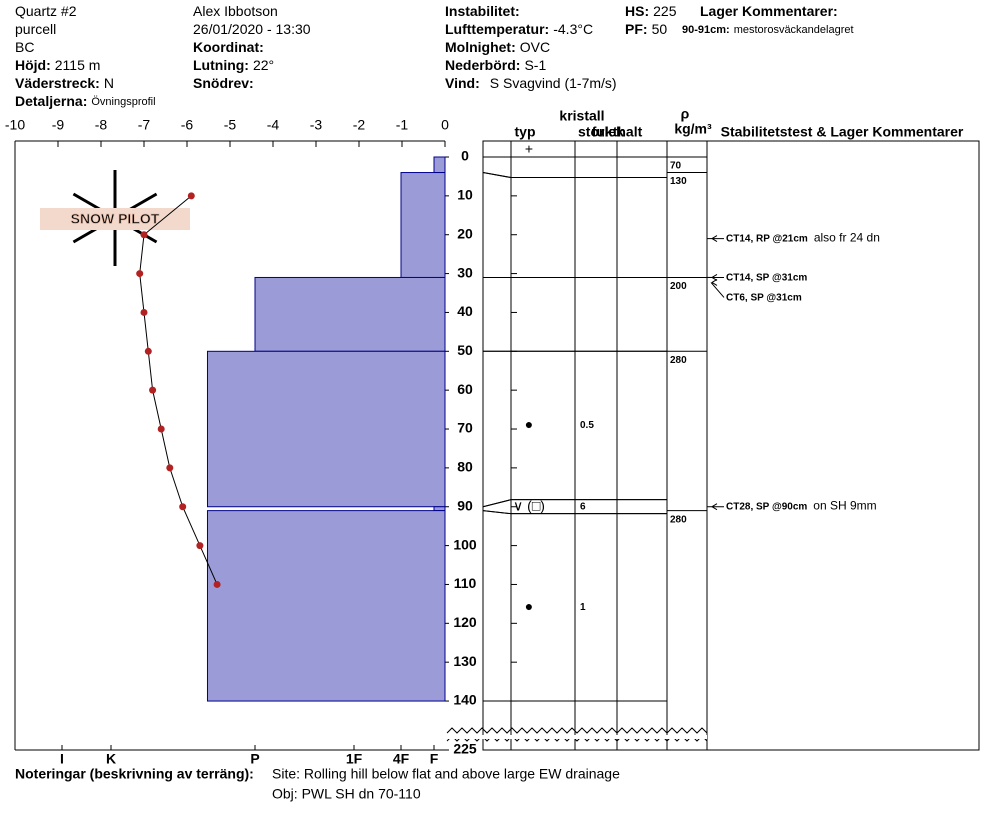 The height and width of the screenshot is (840, 994). Describe the element at coordinates (465, 622) in the screenshot. I see `depth-label: 120` at that location.